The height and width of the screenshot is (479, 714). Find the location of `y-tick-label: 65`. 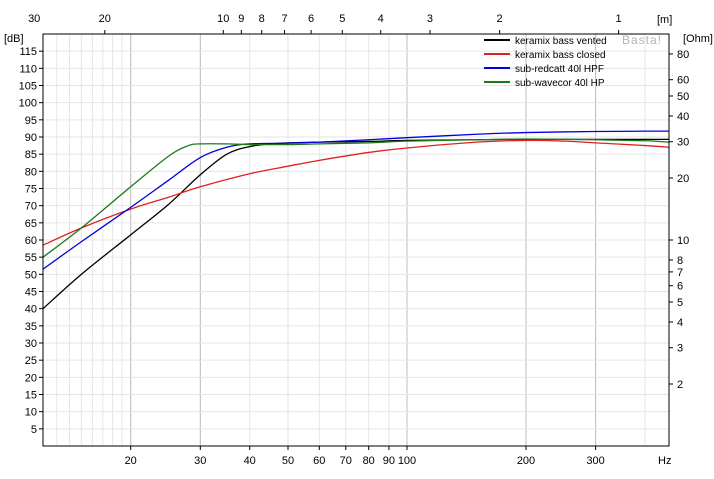

y-tick-label: 65 is located at coordinates (31, 224).